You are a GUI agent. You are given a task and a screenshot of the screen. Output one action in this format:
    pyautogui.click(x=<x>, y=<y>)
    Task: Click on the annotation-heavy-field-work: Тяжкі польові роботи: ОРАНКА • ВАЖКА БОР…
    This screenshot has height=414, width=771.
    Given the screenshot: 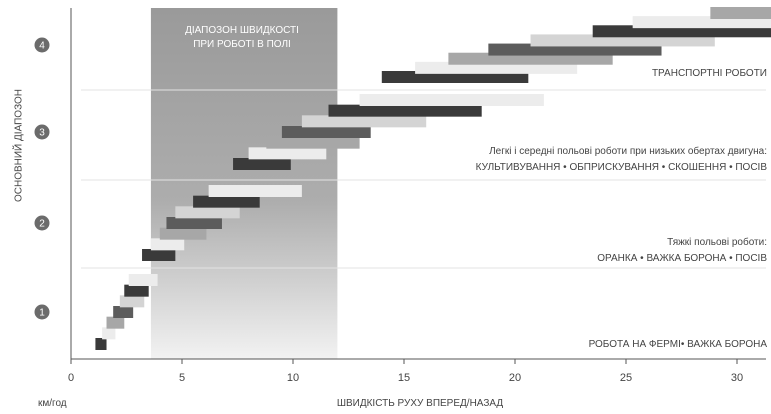 What is the action you would take?
    pyautogui.click(x=682, y=251)
    